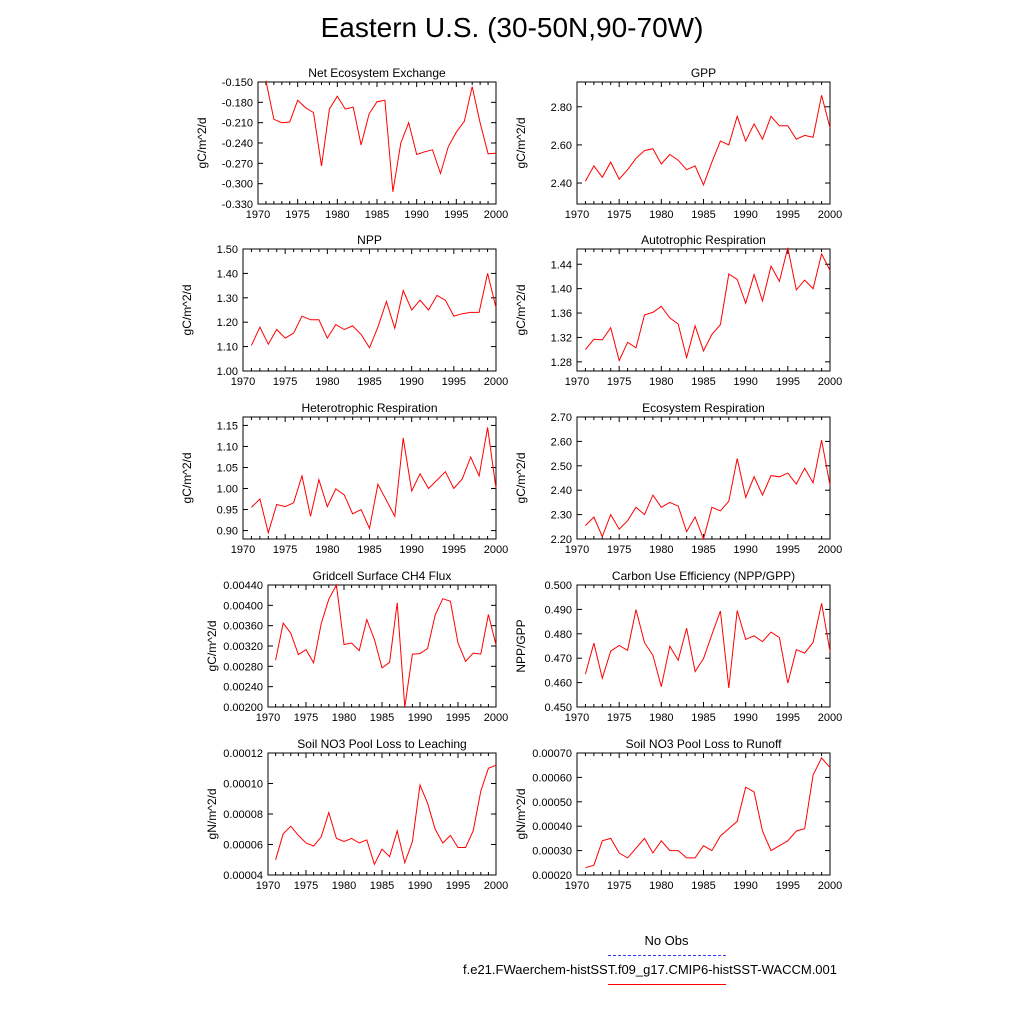  What do you see at coordinates (561, 418) in the screenshot?
I see `y-tick-label: 2.70` at bounding box center [561, 418].